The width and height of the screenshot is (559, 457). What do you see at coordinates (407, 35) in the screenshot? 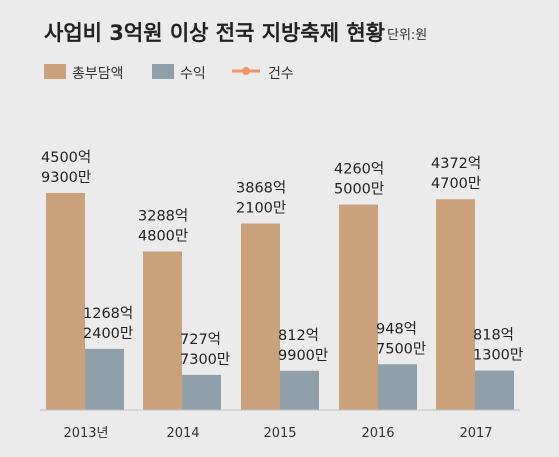
I see `unit-label: 단위:원` at bounding box center [407, 35].